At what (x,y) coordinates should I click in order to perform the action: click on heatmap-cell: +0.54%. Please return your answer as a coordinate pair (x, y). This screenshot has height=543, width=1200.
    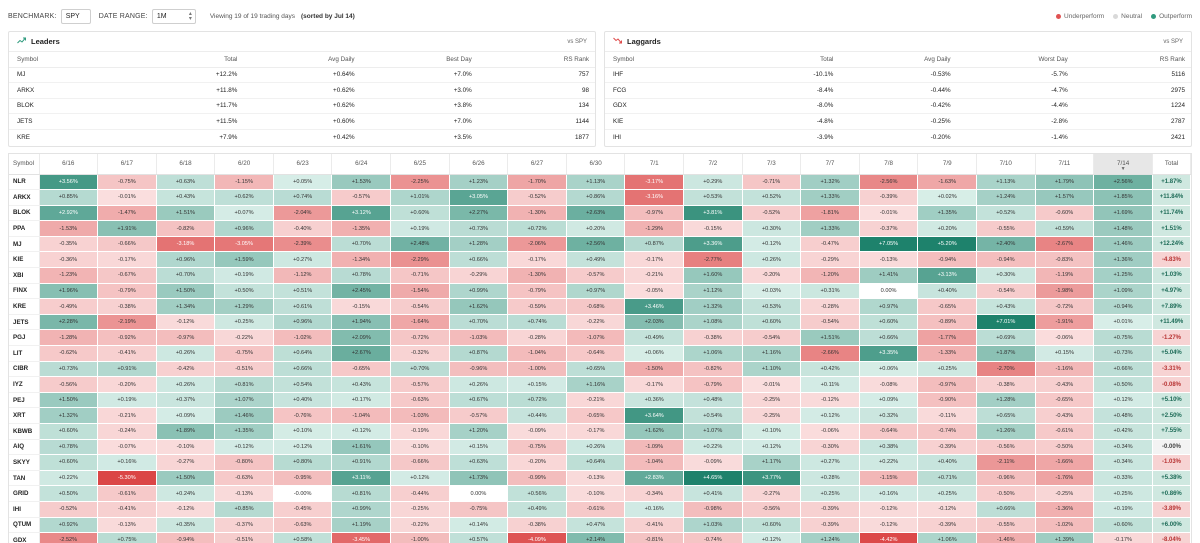
    Looking at the image, I should click on (713, 415).